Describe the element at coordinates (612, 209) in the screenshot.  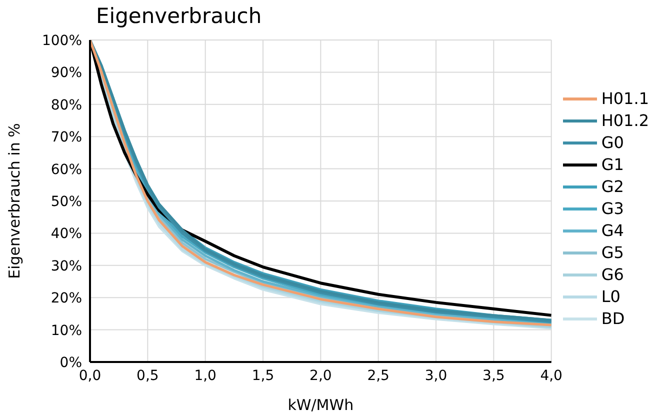
I see `legend-label: G3` at that location.